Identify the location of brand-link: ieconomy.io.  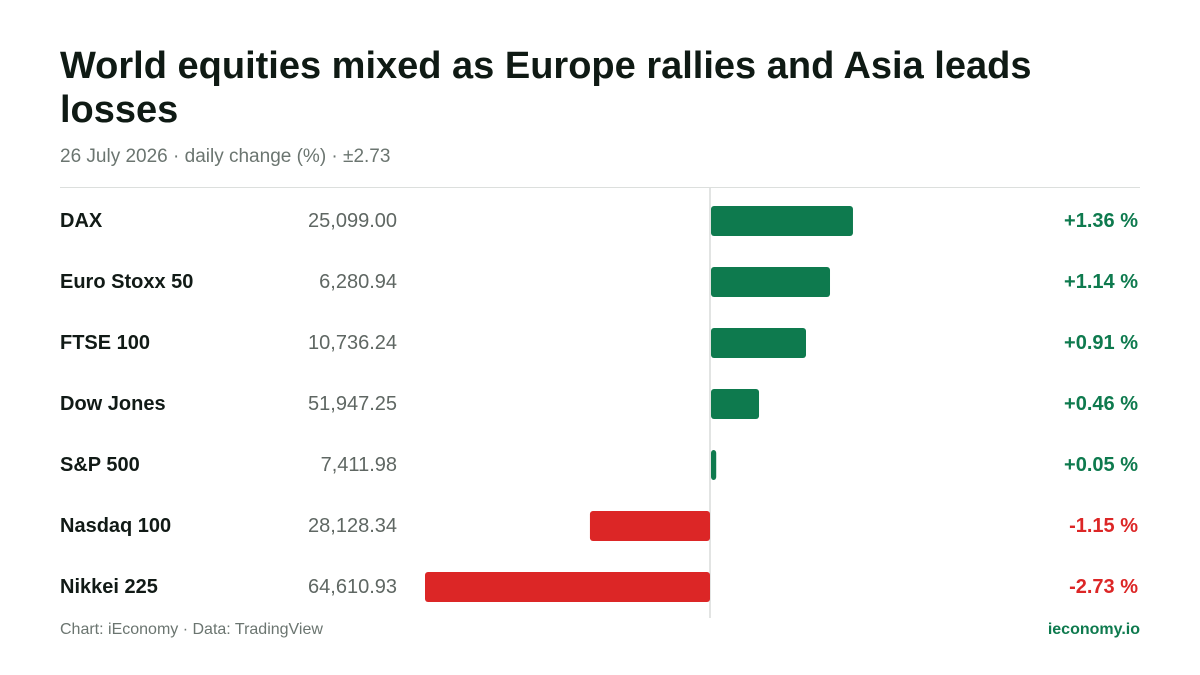
(1093, 629).